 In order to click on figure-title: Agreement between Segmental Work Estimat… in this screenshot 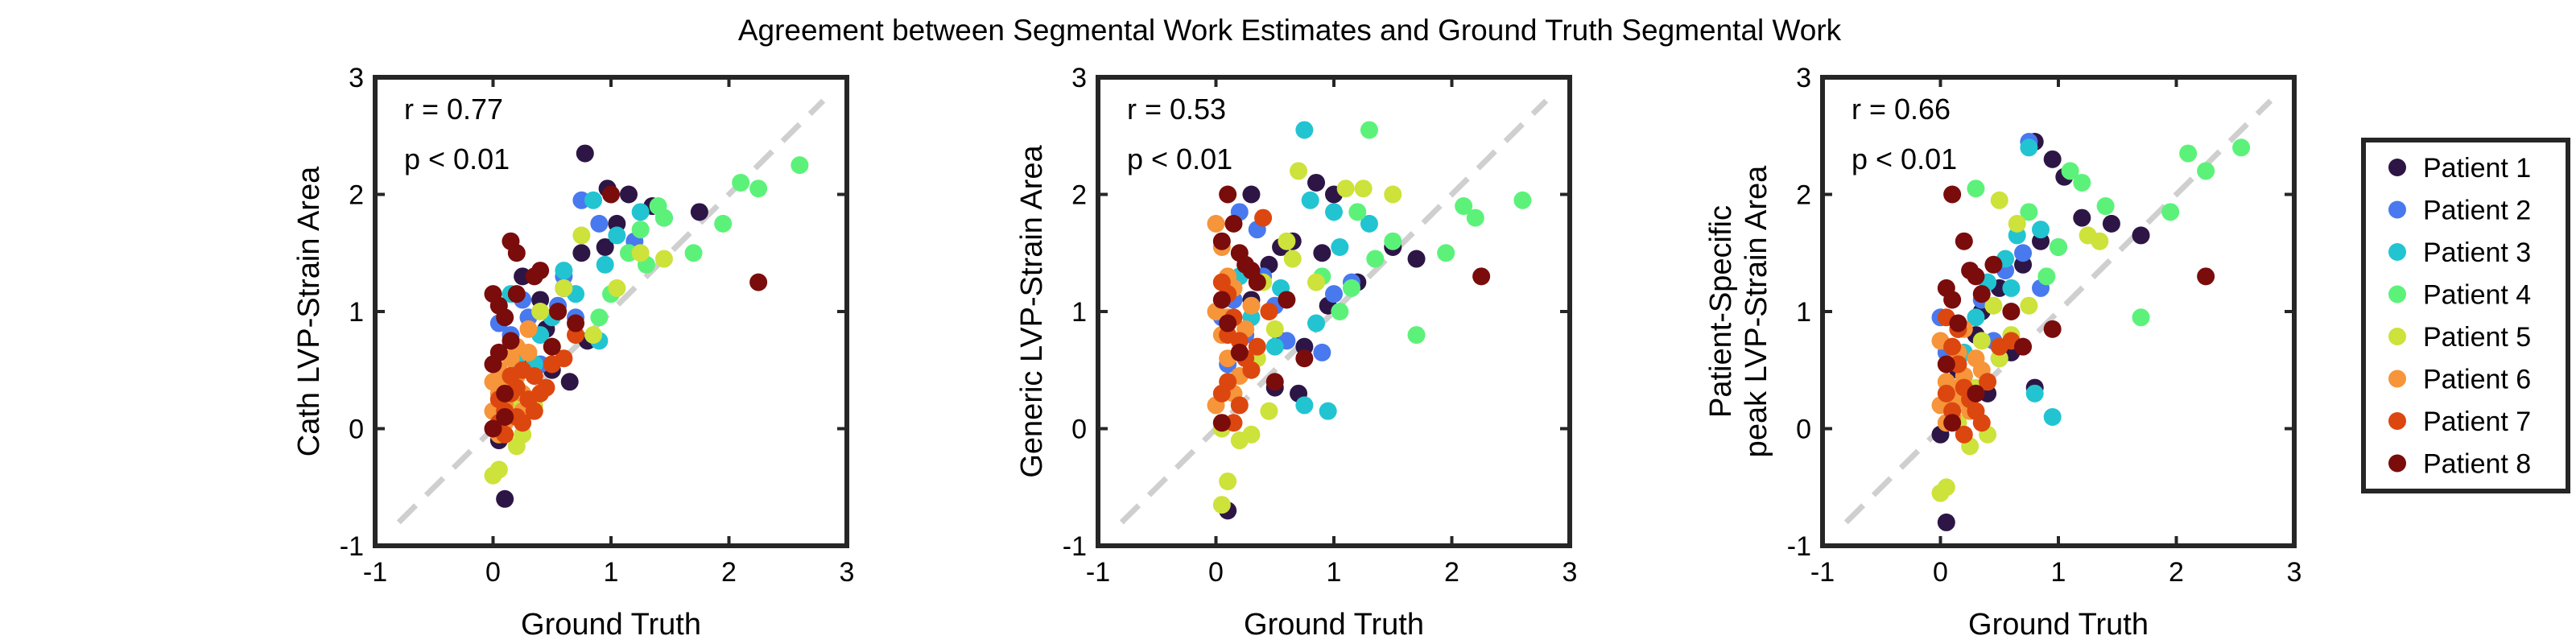, I will do `click(1290, 30)`.